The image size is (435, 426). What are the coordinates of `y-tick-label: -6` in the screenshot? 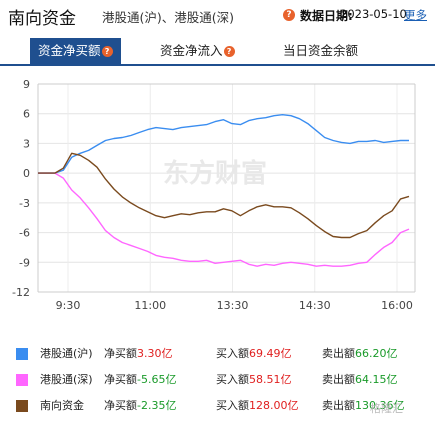 It's located at (24, 233).